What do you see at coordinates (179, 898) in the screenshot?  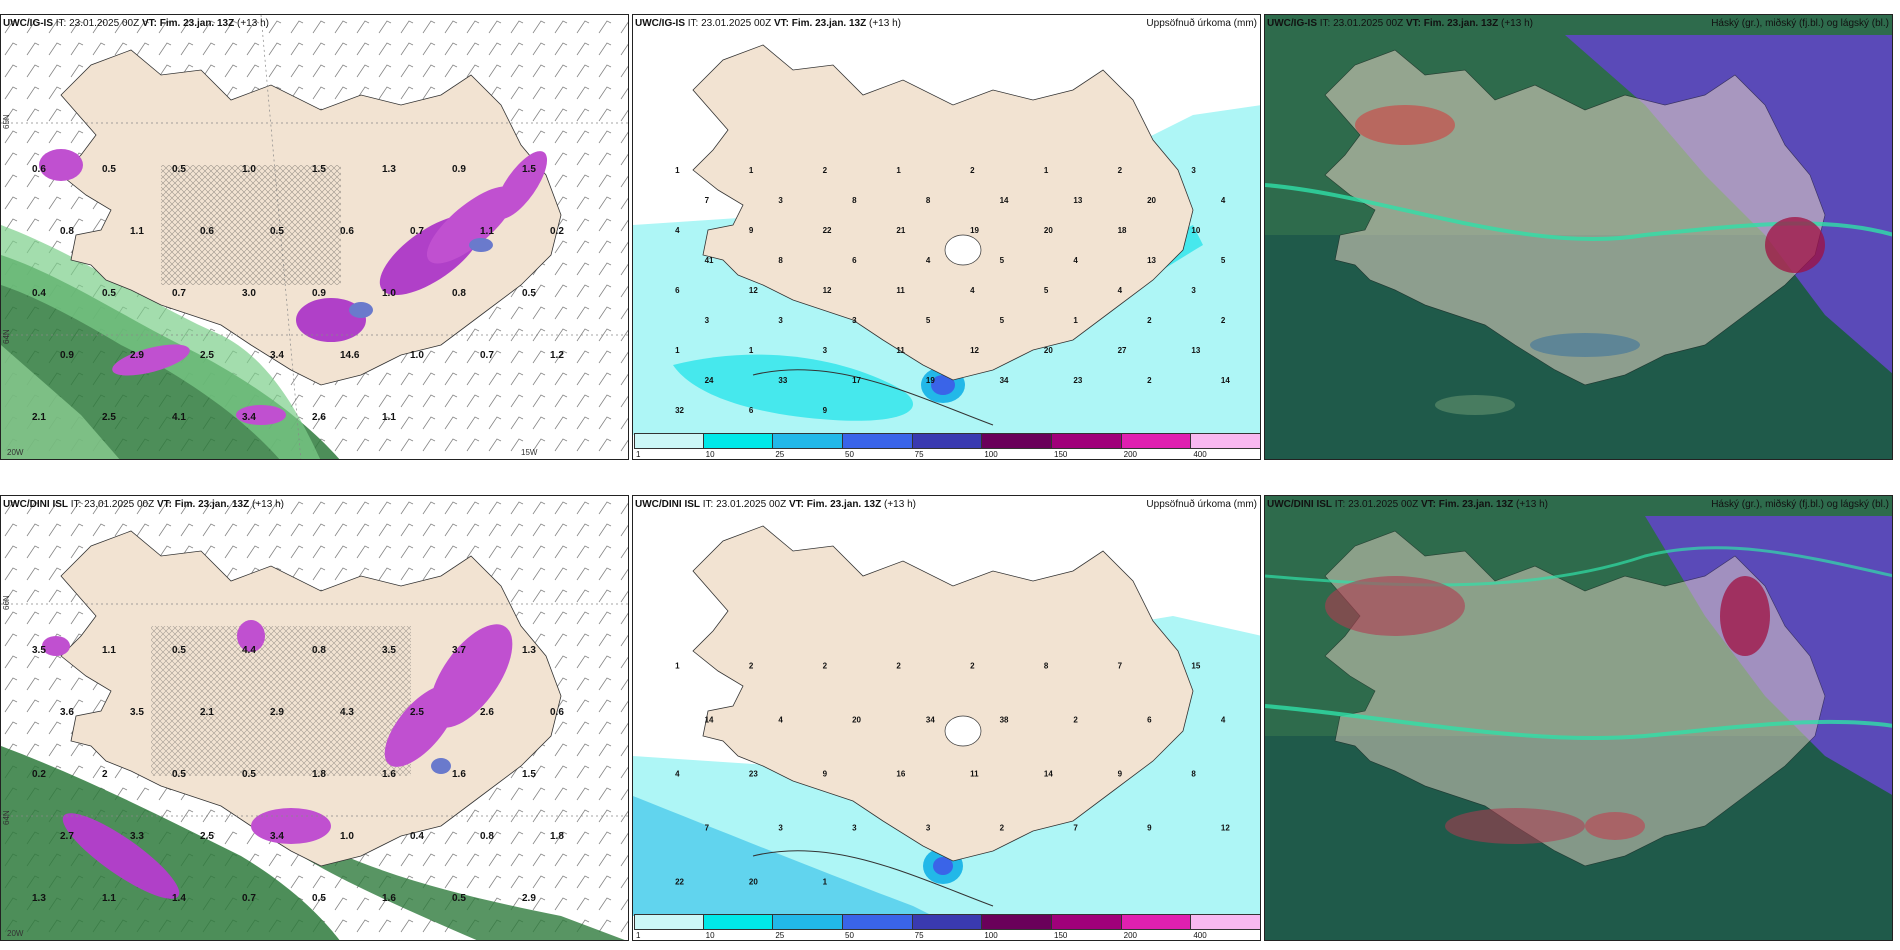 I see `value-label: 1.4` at bounding box center [179, 898].